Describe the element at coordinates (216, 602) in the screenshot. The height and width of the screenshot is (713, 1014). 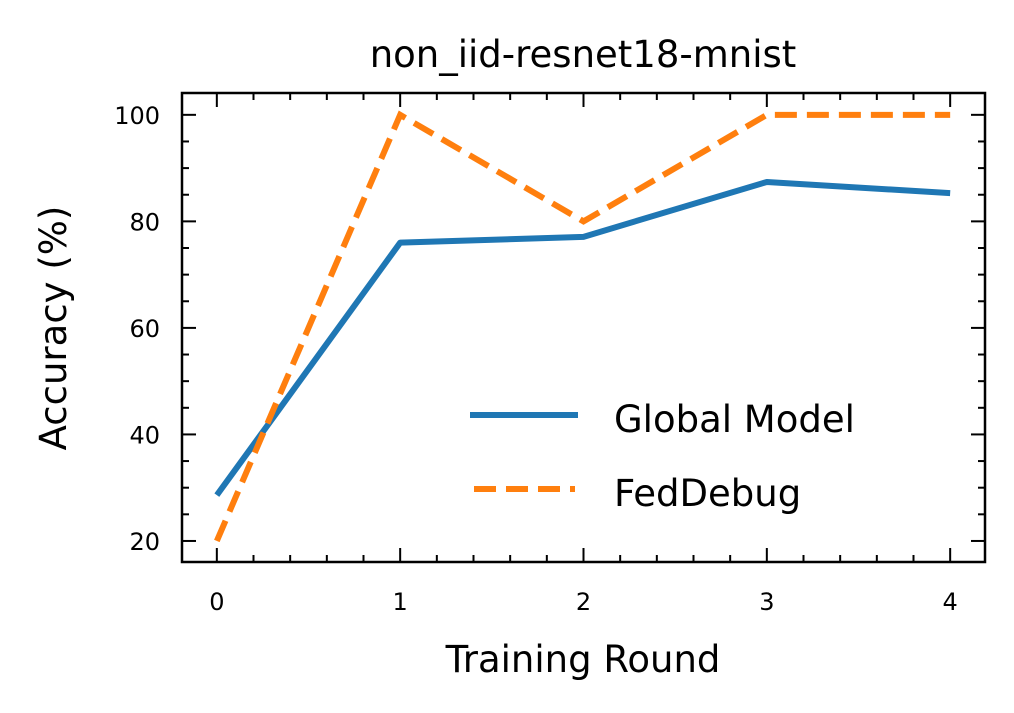
I see `x-tick-label: 0` at that location.